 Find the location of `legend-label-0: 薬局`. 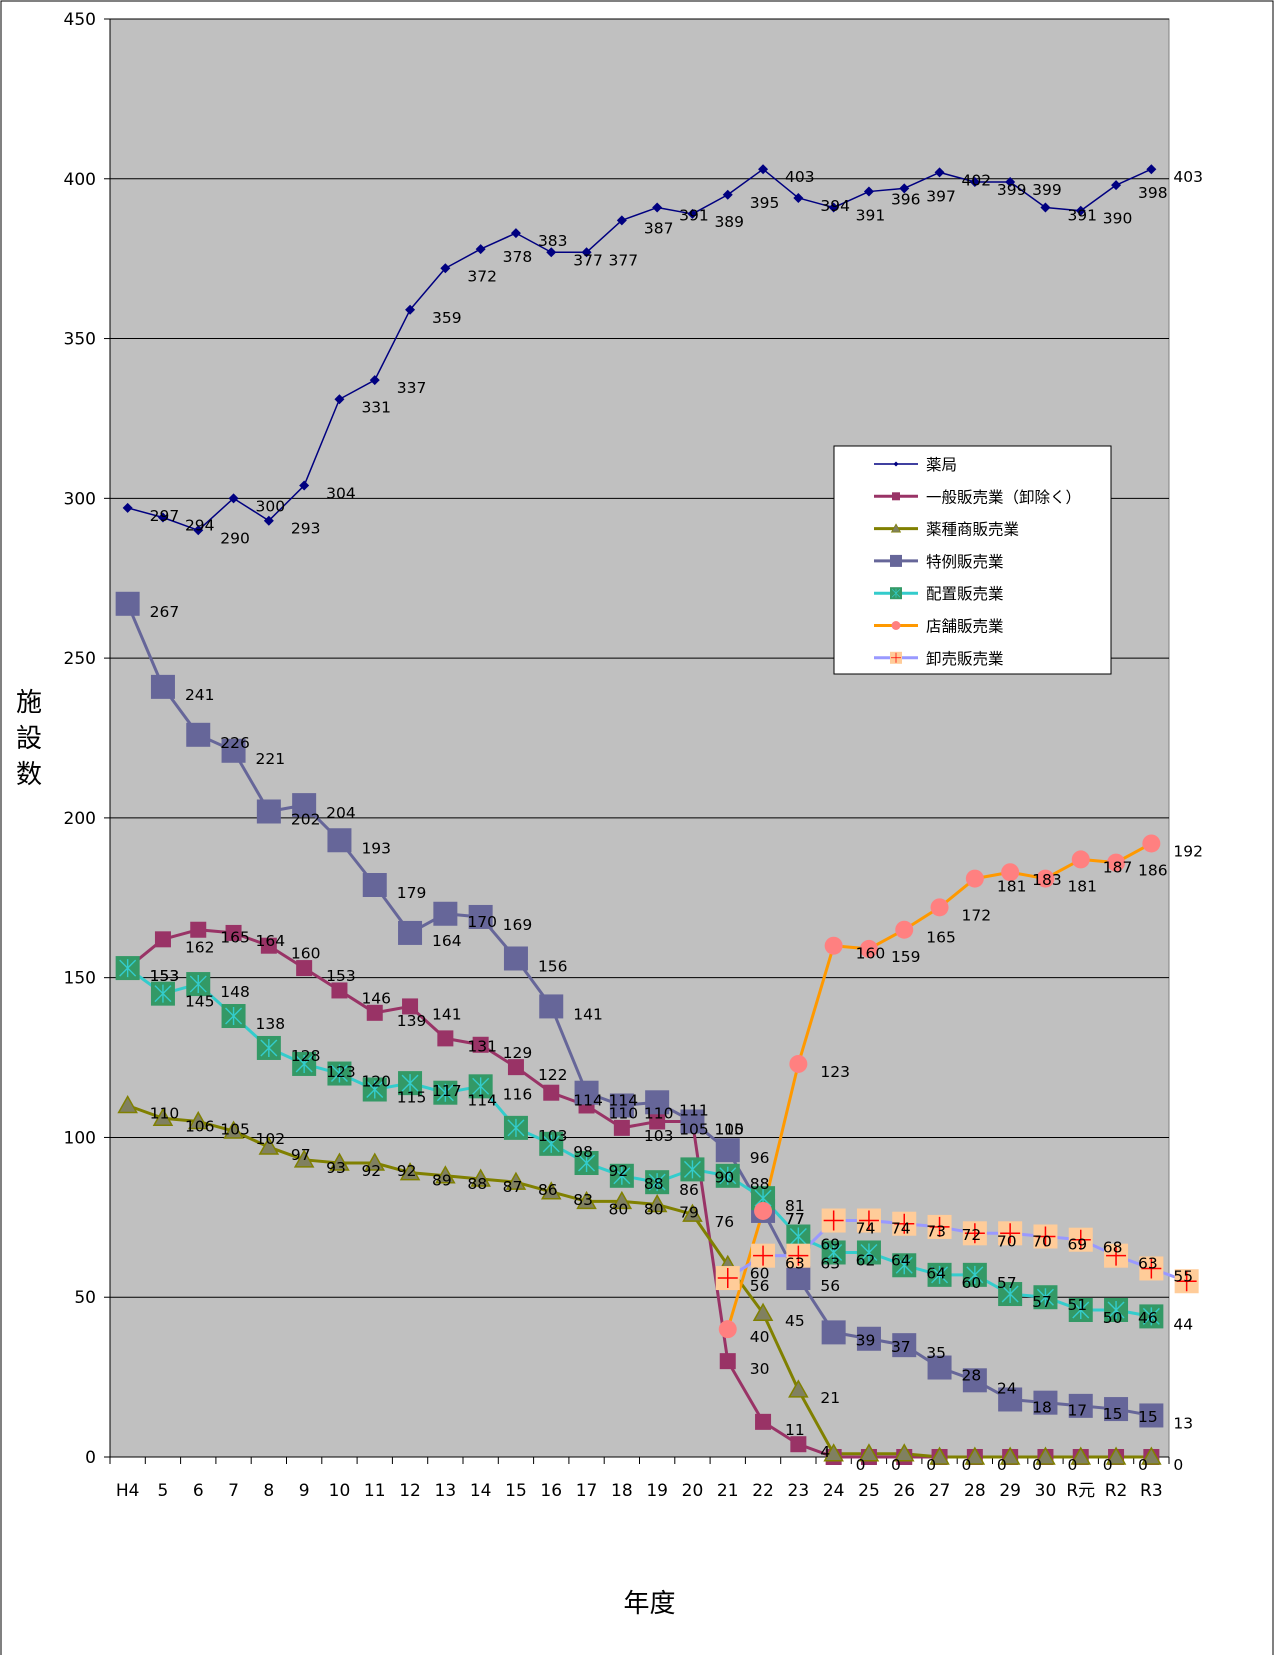

legend-label-0: 薬局 is located at coordinates (941, 465).